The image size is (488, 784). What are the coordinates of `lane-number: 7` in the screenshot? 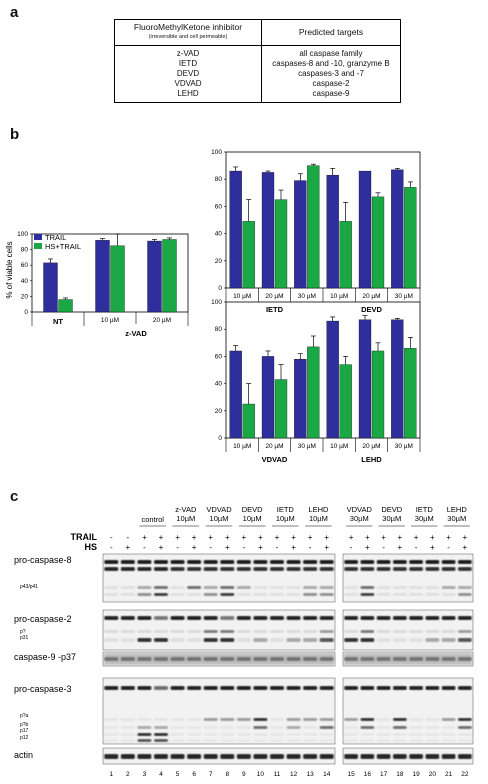 It's located at (211, 774).